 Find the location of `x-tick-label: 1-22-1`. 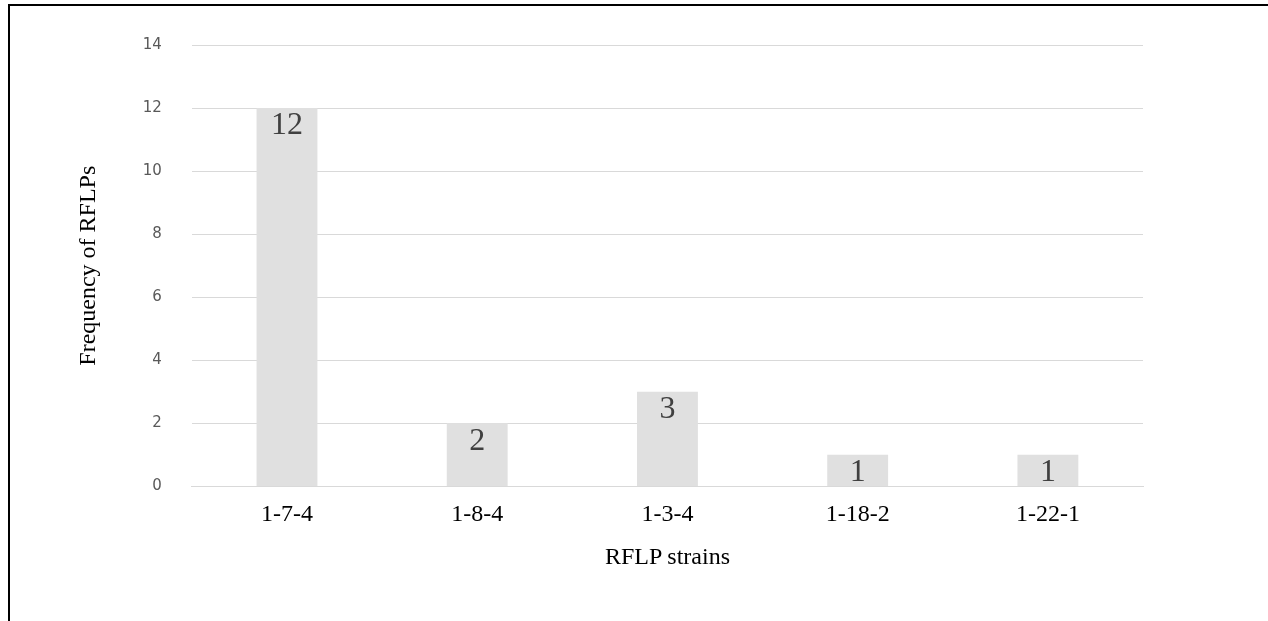

x-tick-label: 1-22-1 is located at coordinates (1047, 513).